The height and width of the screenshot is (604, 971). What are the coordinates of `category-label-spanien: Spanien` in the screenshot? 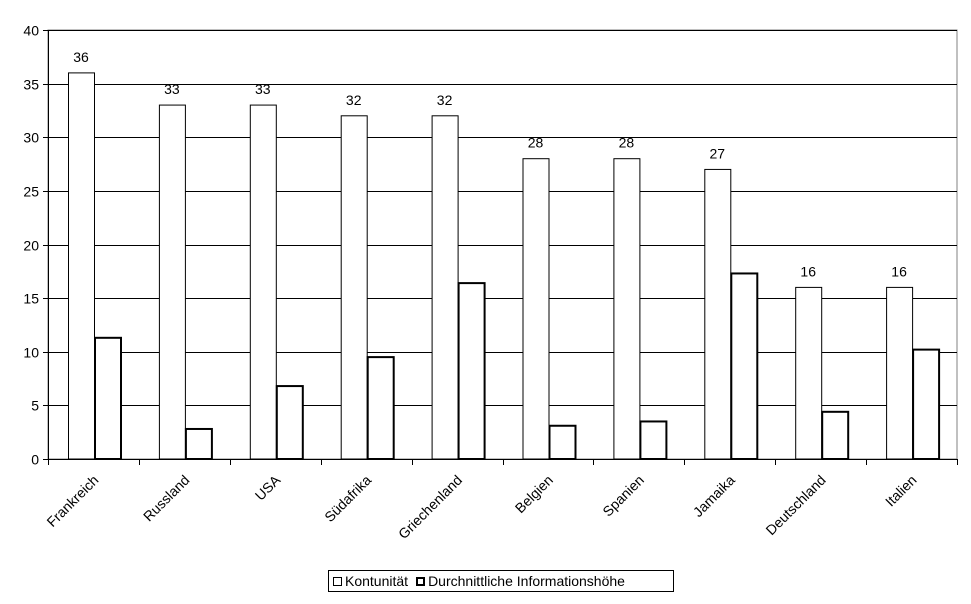 It's located at (623, 496).